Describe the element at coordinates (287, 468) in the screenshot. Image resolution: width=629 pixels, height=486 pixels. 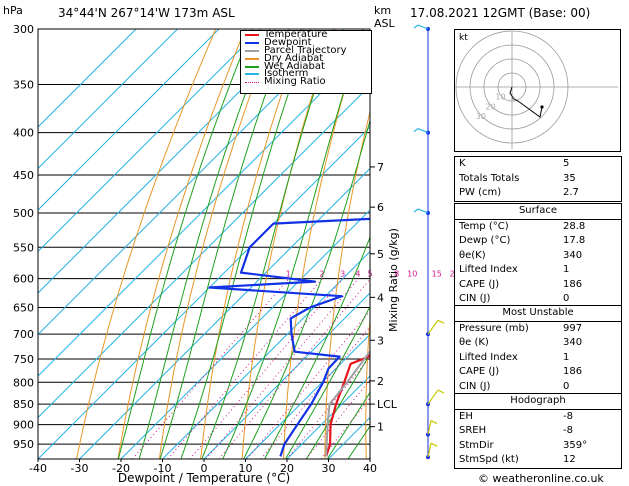
I see `temp-tick-label: 20` at that location.